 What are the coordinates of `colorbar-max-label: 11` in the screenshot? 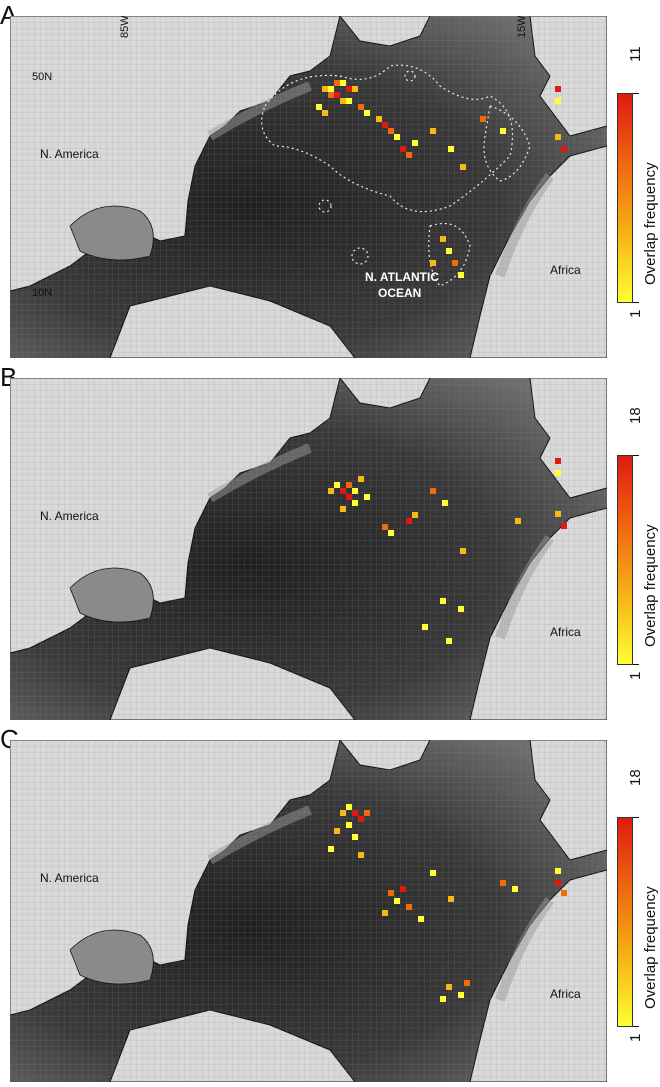 It's located at (635, 54).